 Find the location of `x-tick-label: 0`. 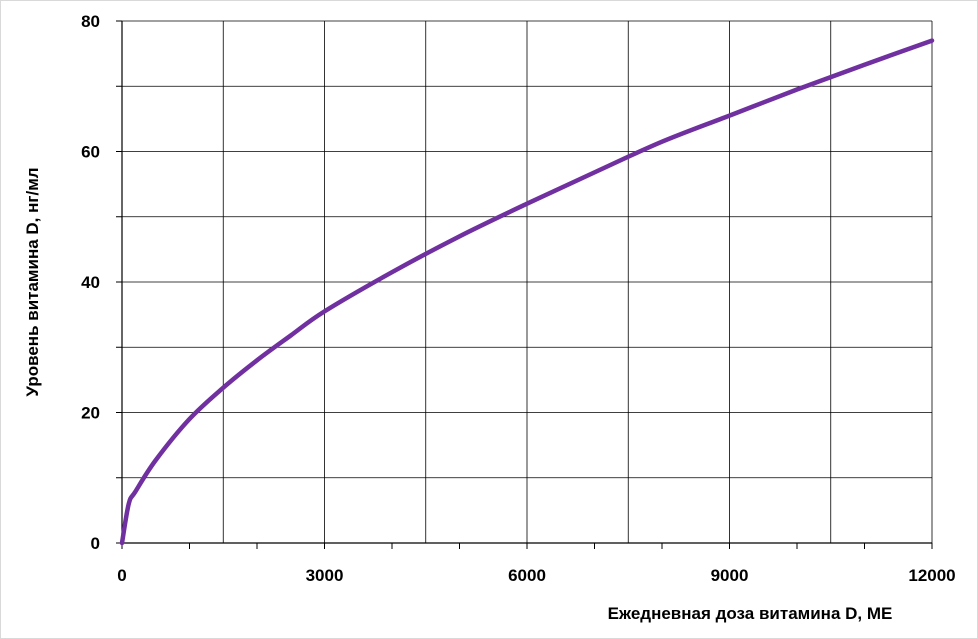

x-tick-label: 0 is located at coordinates (121, 575).